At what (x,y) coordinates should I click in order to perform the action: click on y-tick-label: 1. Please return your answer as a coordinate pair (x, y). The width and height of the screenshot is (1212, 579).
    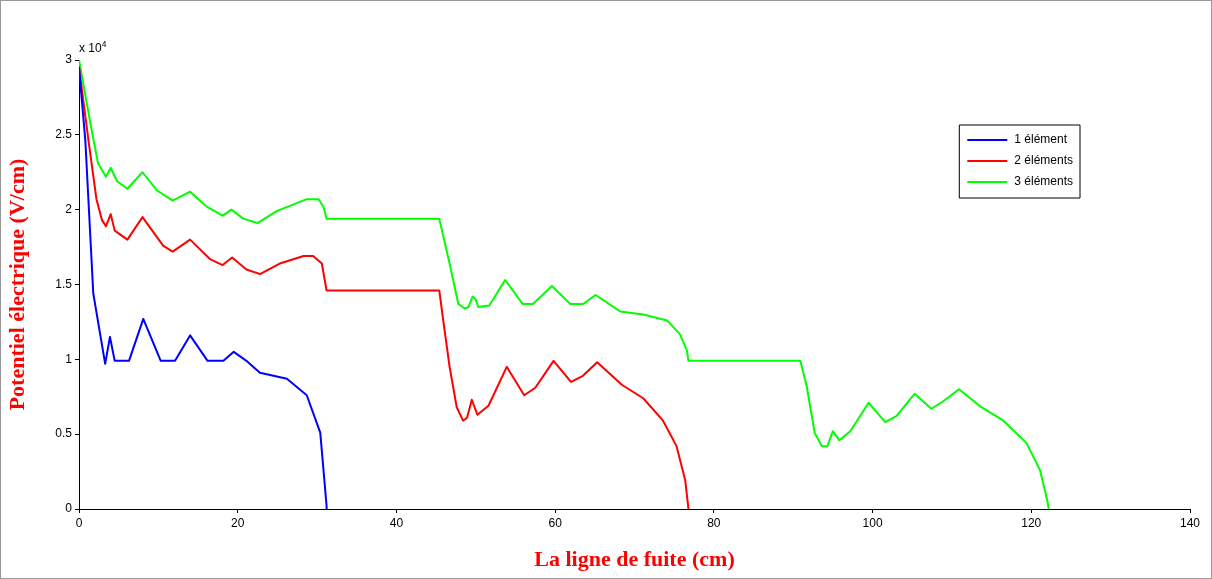
    Looking at the image, I should click on (69, 358).